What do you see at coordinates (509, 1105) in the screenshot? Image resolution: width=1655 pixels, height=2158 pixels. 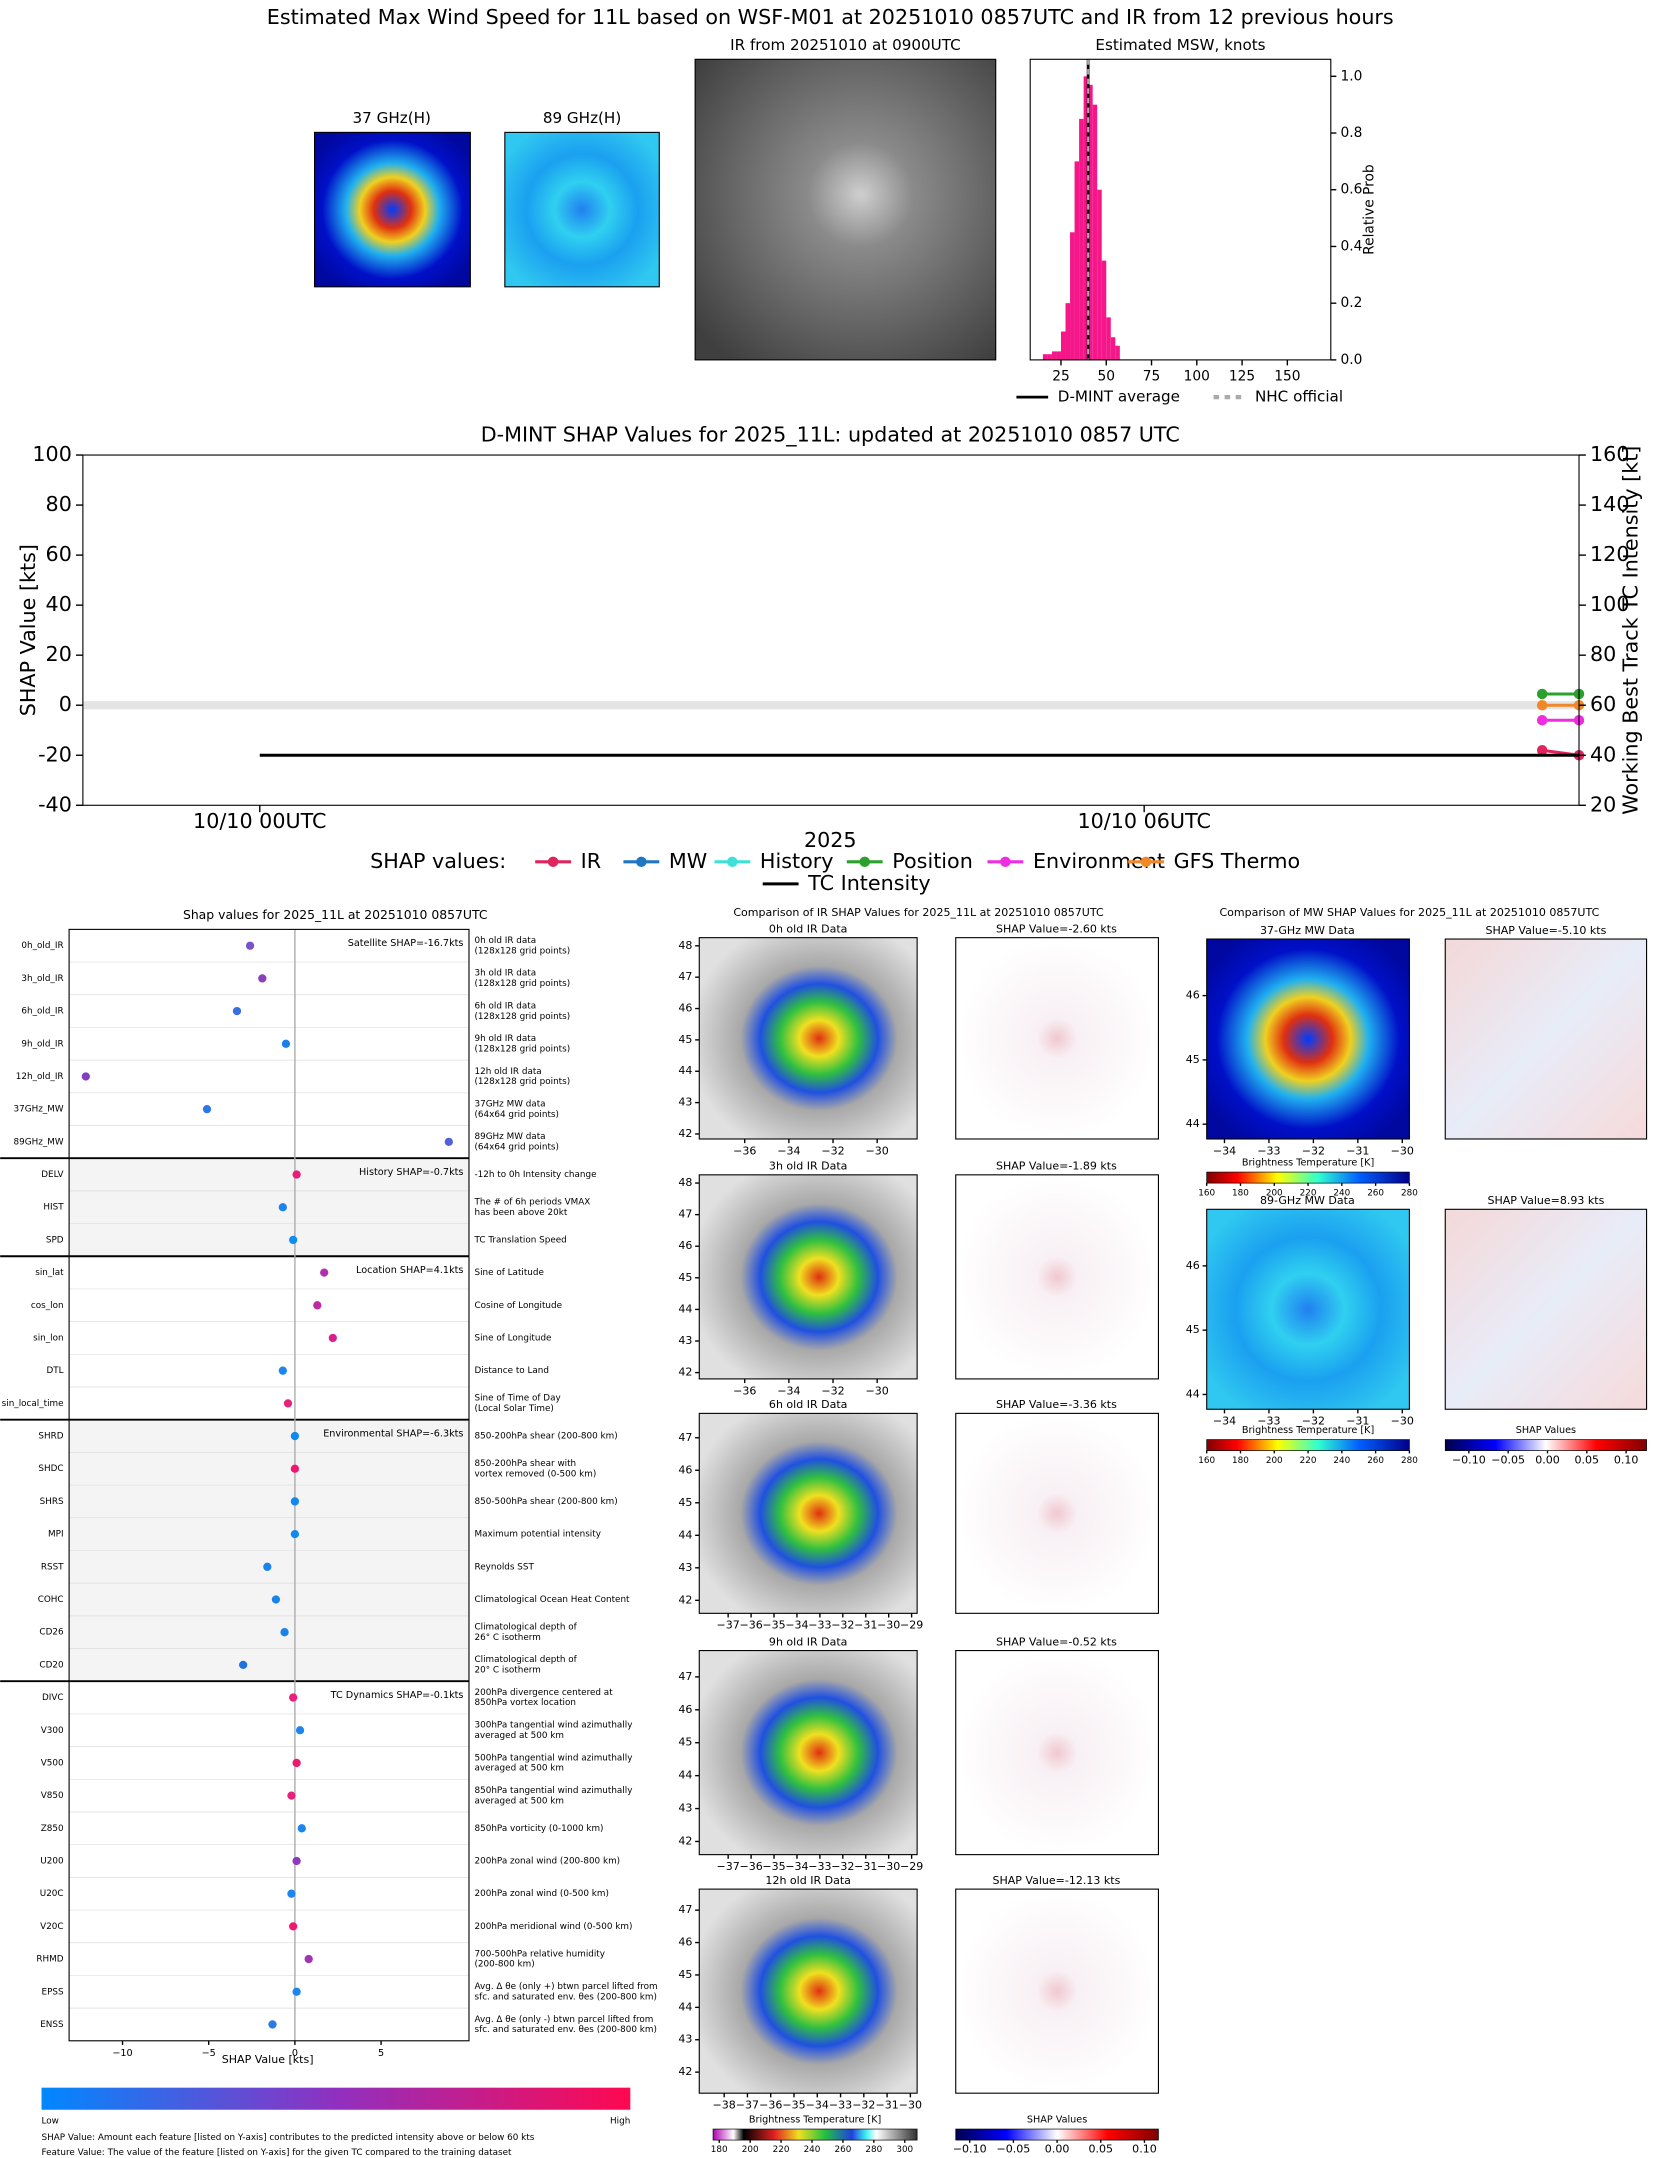 I see `feature-description: 37GHz MW data` at bounding box center [509, 1105].